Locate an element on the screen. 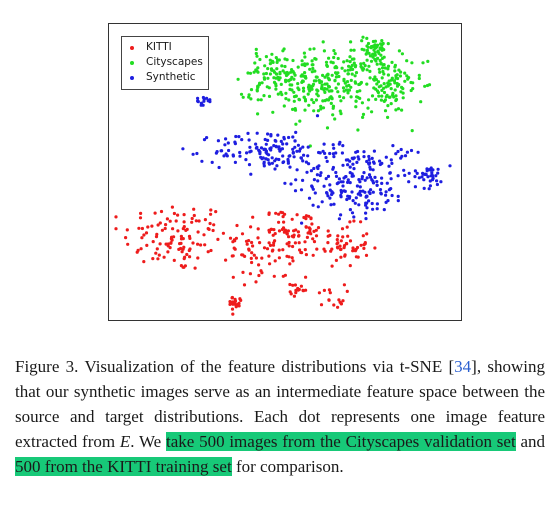 The width and height of the screenshot is (559, 505). citation-link: 34 is located at coordinates (463, 366).